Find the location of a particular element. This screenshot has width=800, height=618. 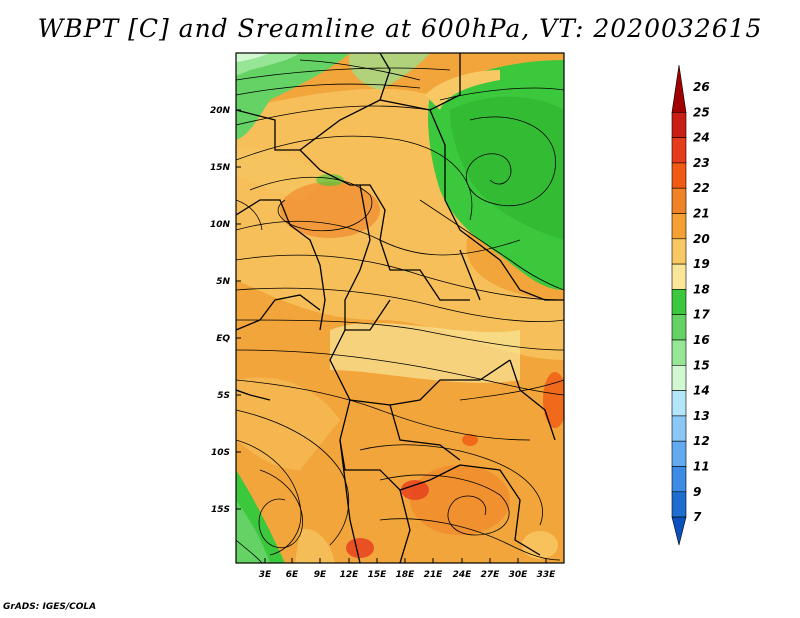

lat-label: 15S is located at coordinates (220, 510).